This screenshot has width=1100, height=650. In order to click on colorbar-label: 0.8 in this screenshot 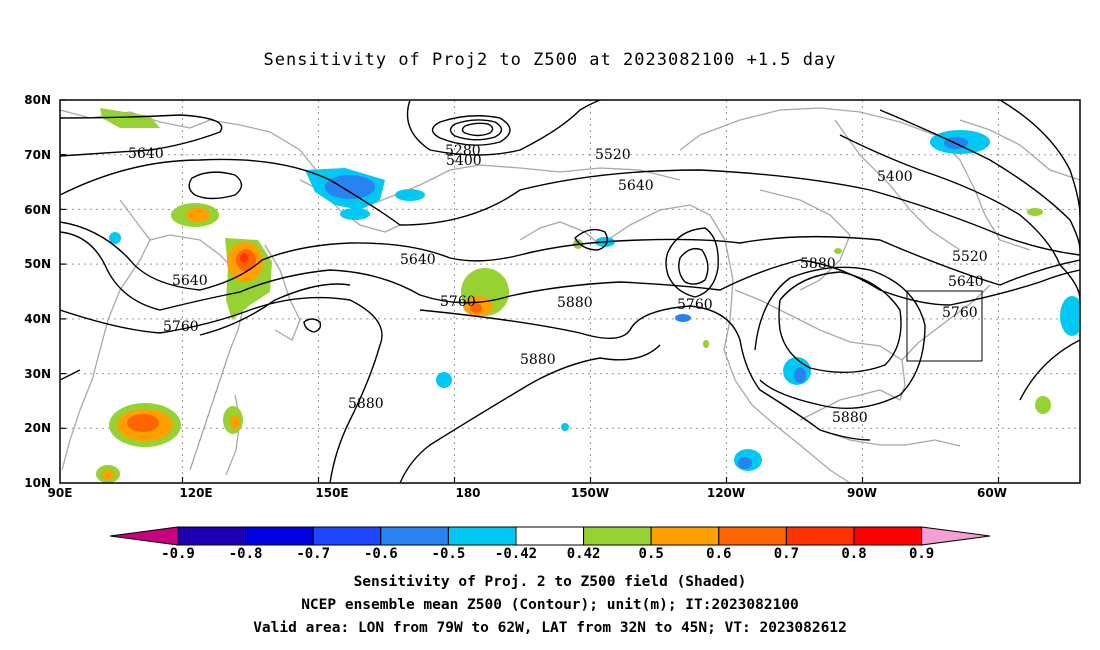, I will do `click(853, 554)`.